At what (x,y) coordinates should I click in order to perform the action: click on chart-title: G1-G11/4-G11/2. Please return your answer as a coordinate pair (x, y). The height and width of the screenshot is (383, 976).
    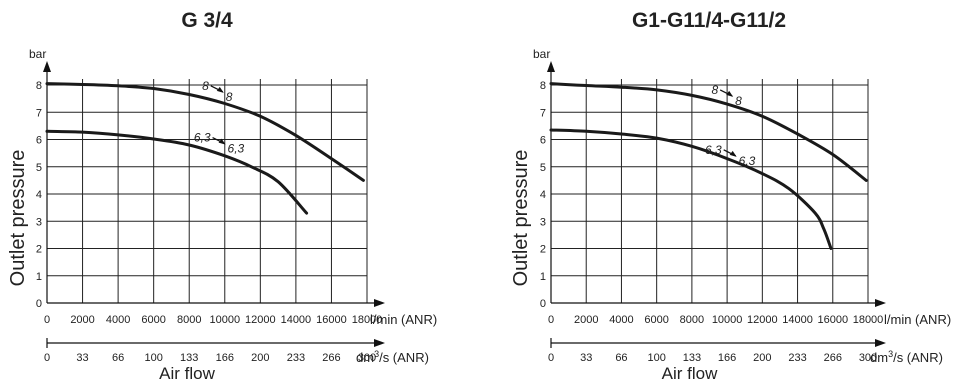
    Looking at the image, I should click on (709, 20).